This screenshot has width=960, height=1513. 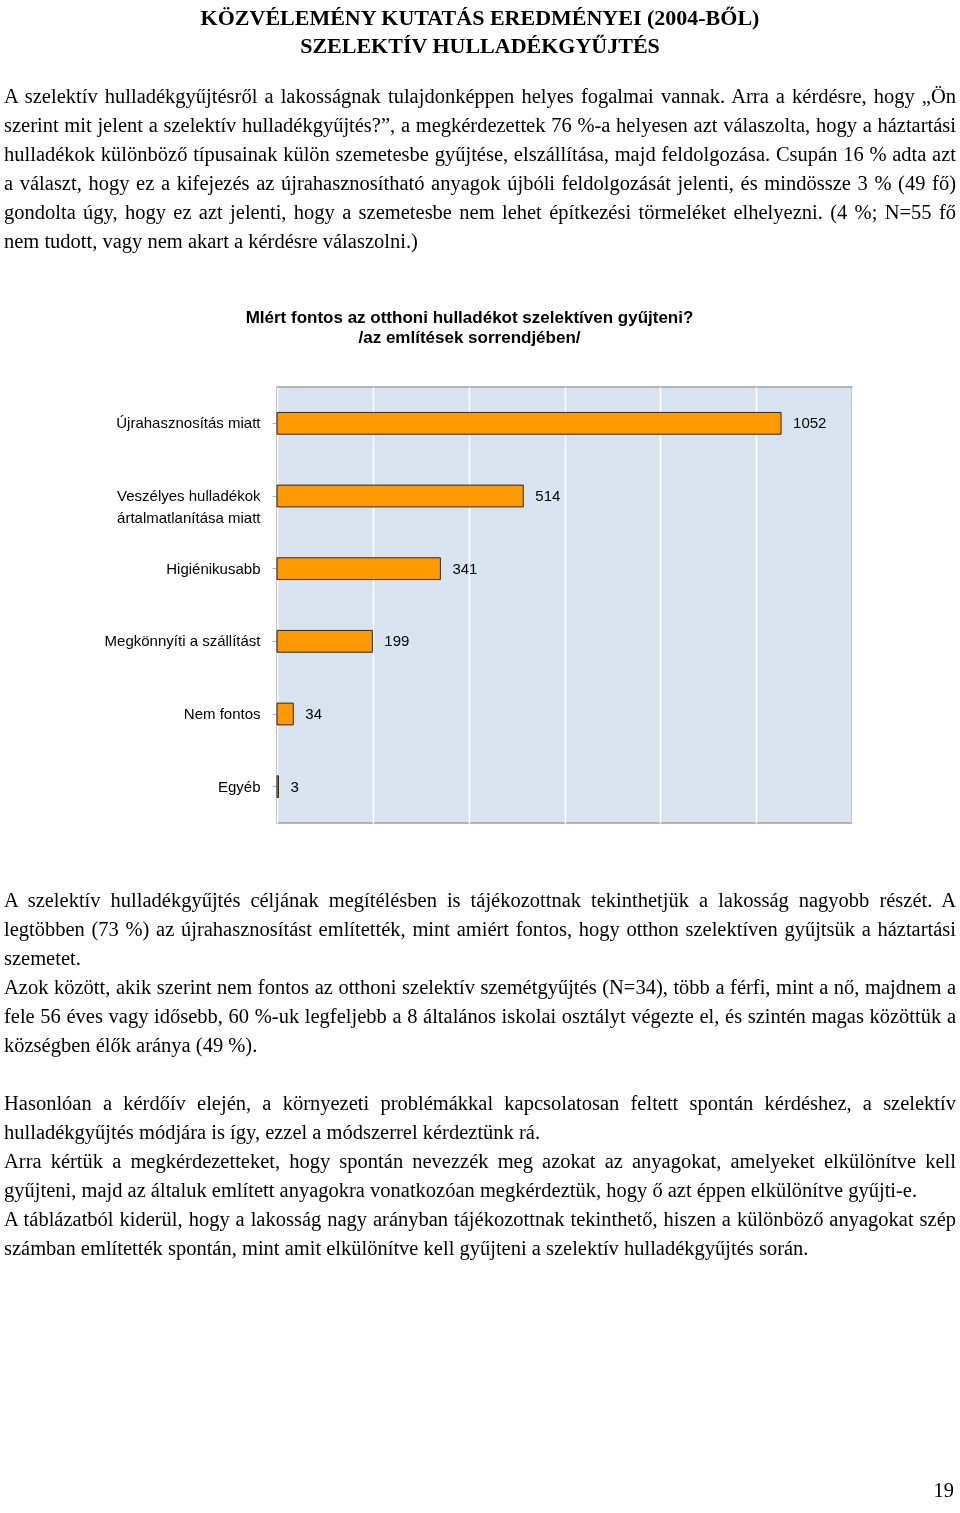 I want to click on data-label: 514, so click(x=548, y=495).